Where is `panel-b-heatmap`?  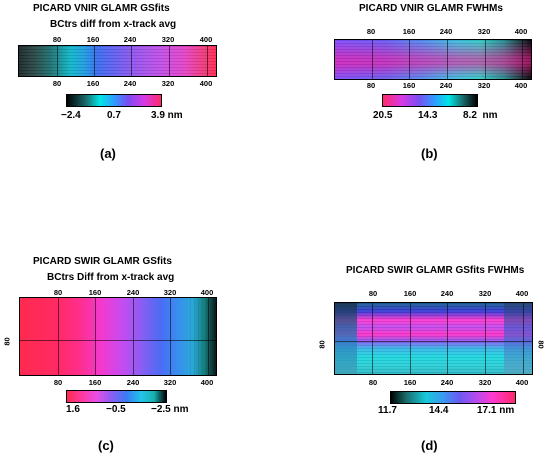
panel-b-heatmap is located at coordinates (433, 59).